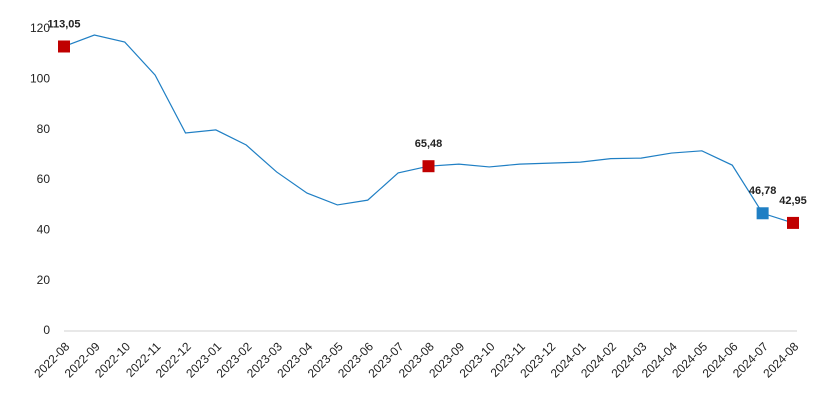 This screenshot has width=828, height=403. Describe the element at coordinates (44, 280) in the screenshot. I see `y-tick-label: 20` at that location.